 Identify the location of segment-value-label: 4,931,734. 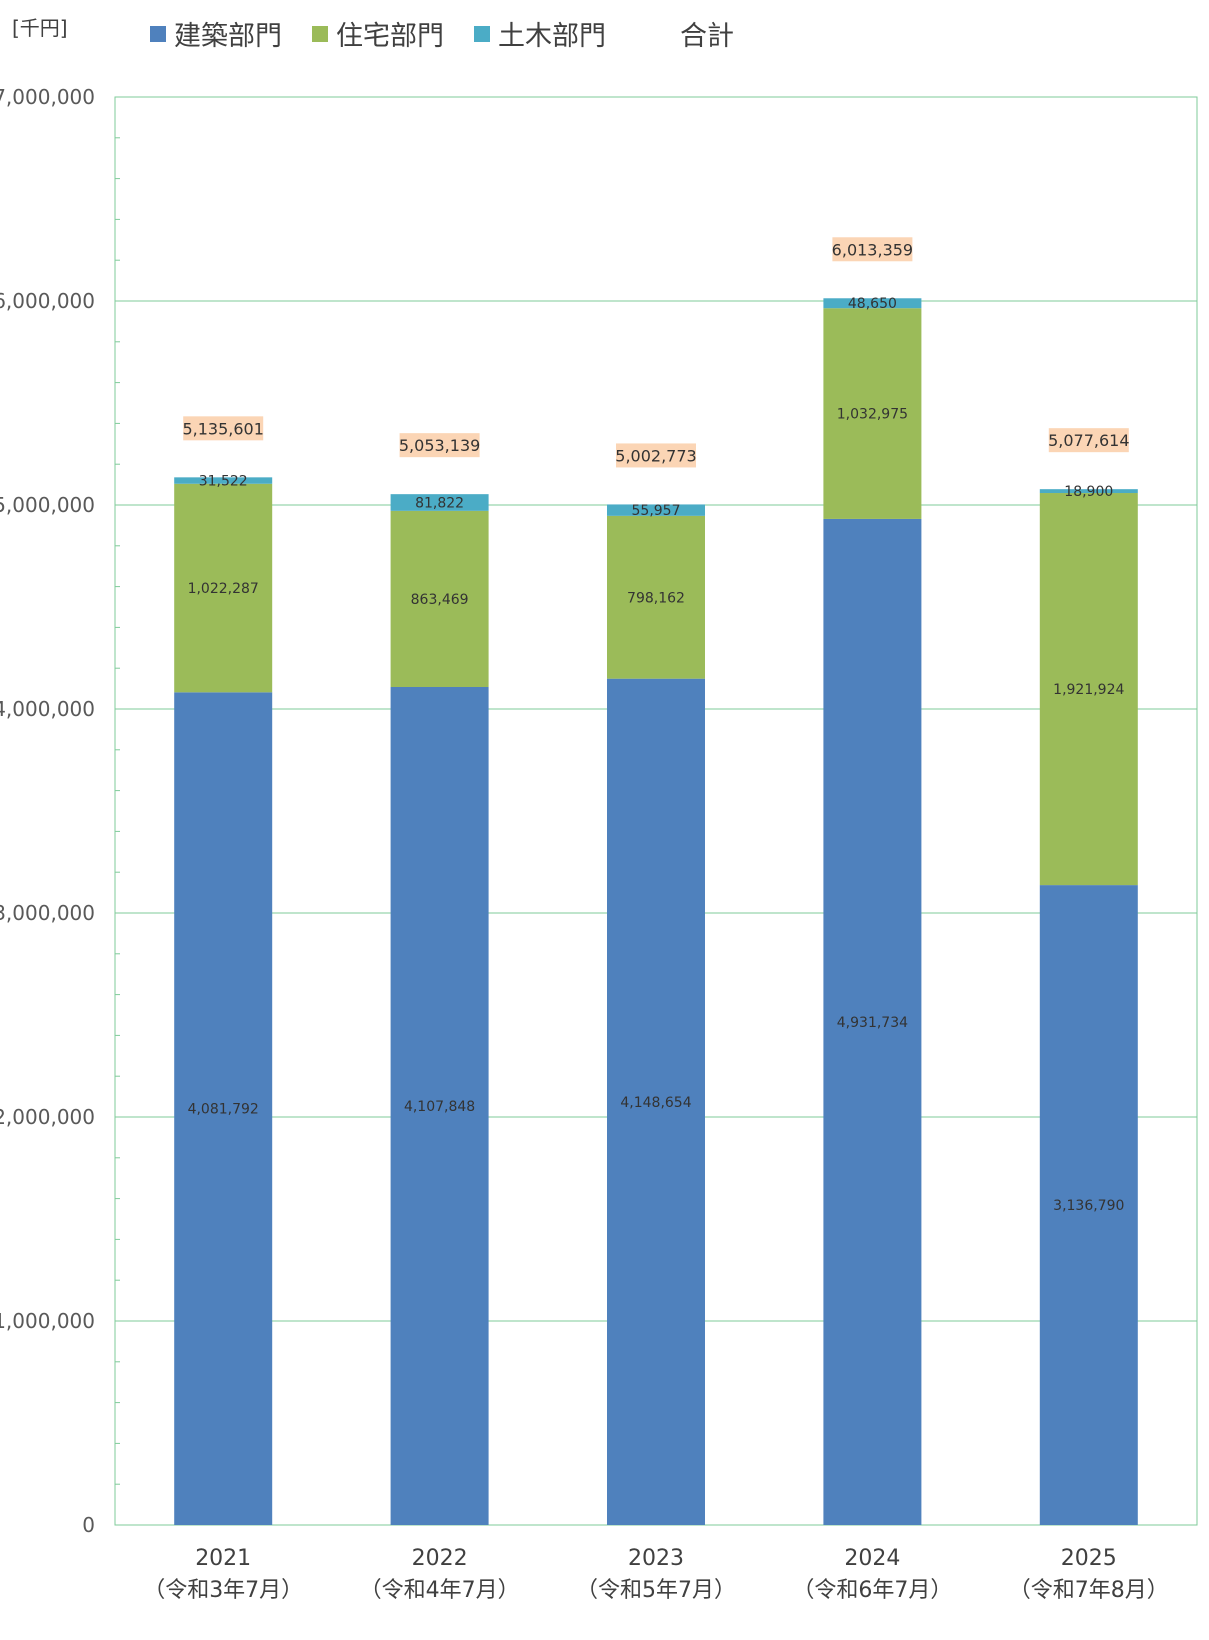
(872, 1023).